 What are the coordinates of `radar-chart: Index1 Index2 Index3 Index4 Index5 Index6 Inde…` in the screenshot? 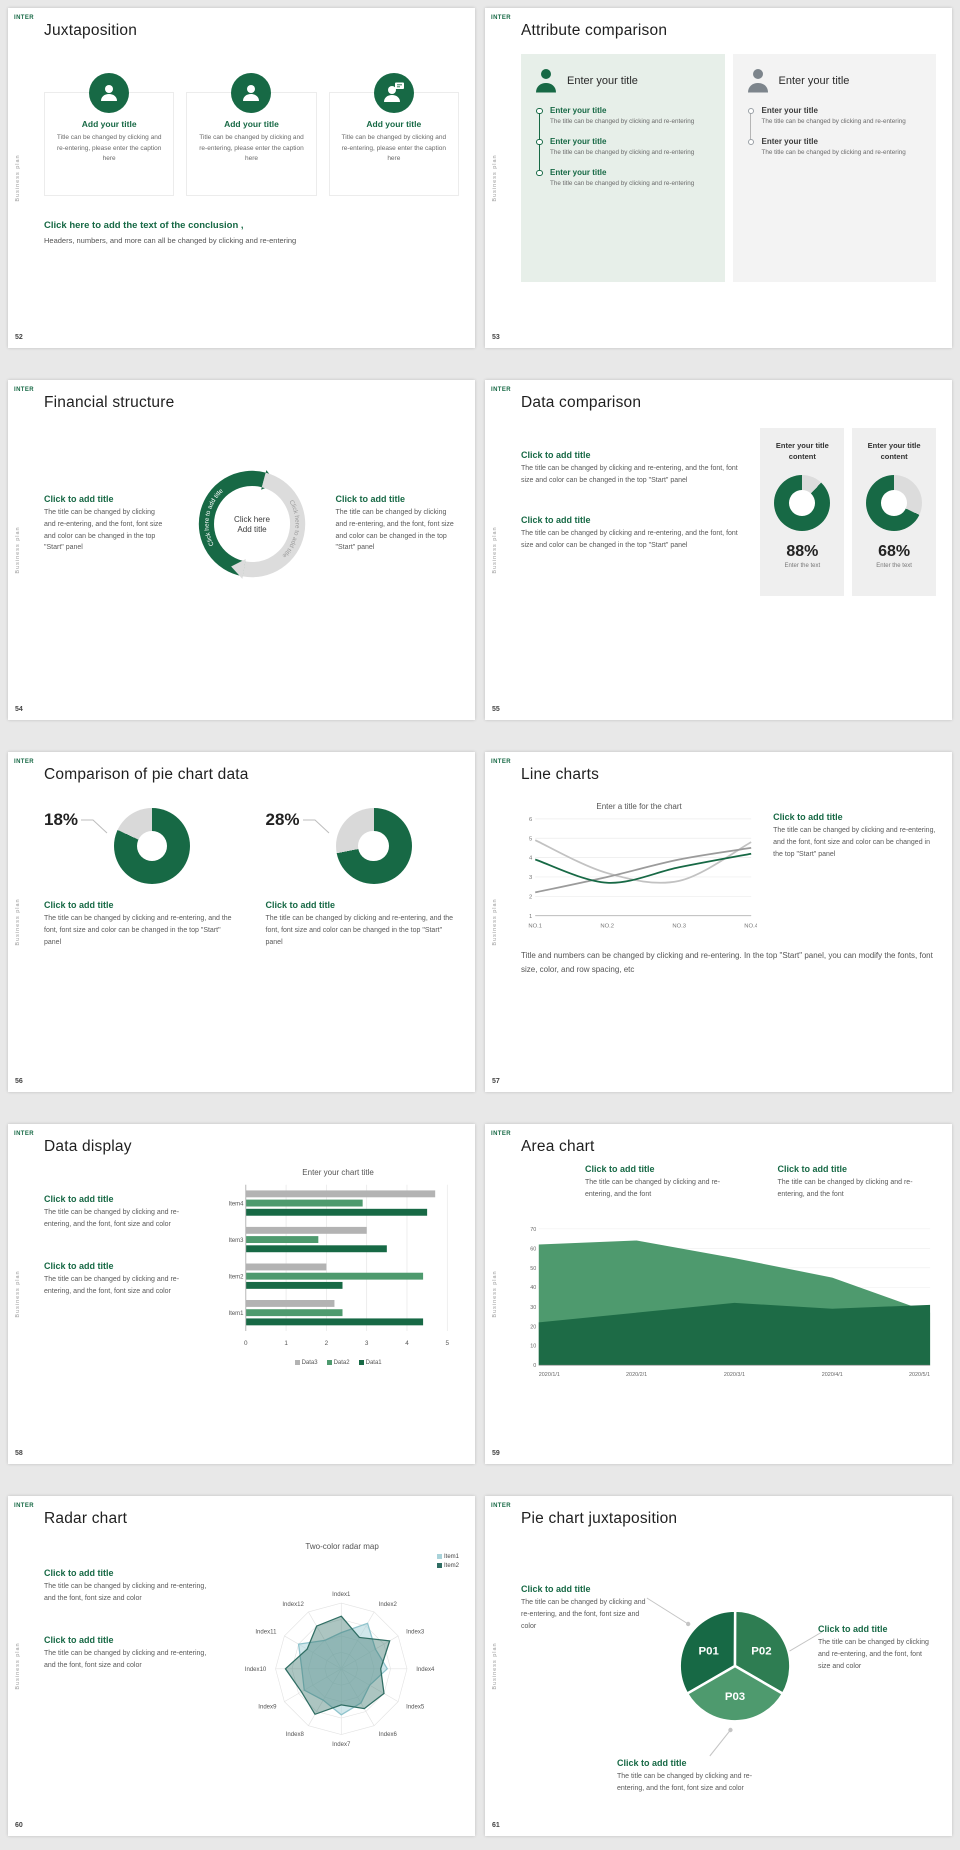 It's located at (351, 1651).